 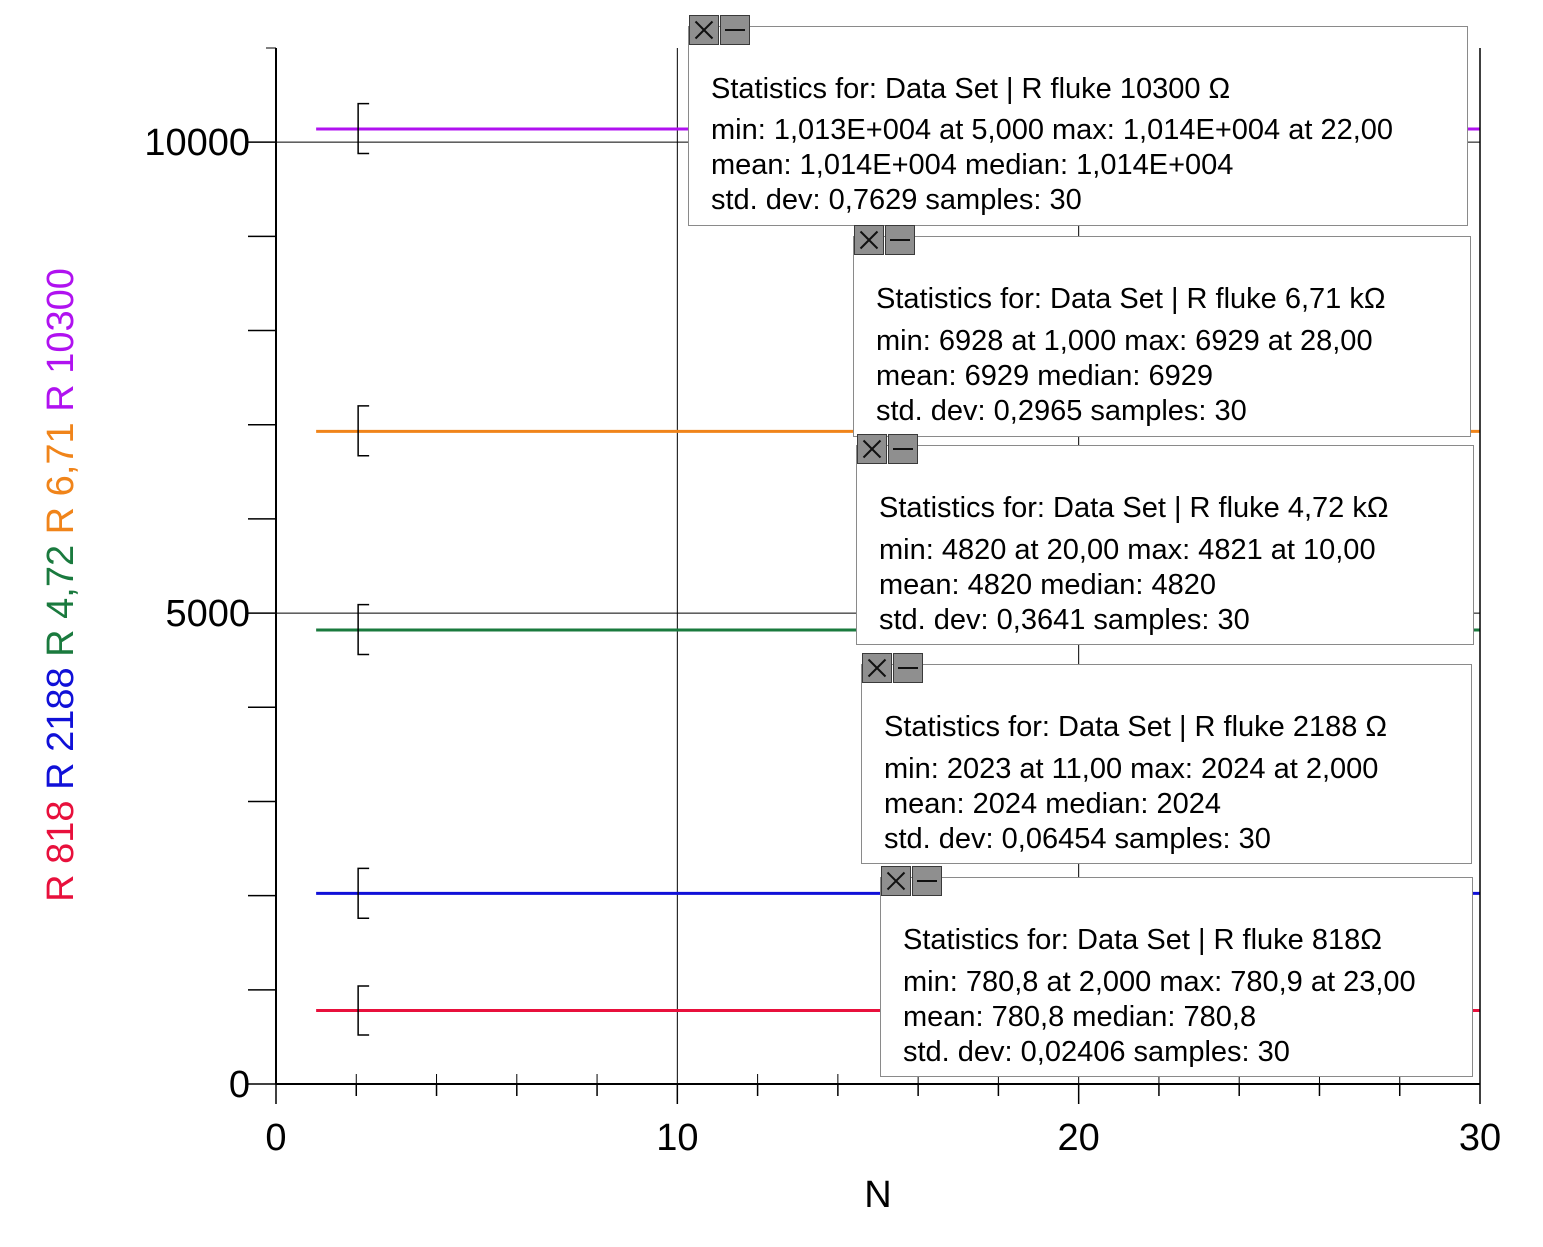 What do you see at coordinates (1061, 411) in the screenshot?
I see `statistics-line: std. dev: 0,2965 samples: 30` at bounding box center [1061, 411].